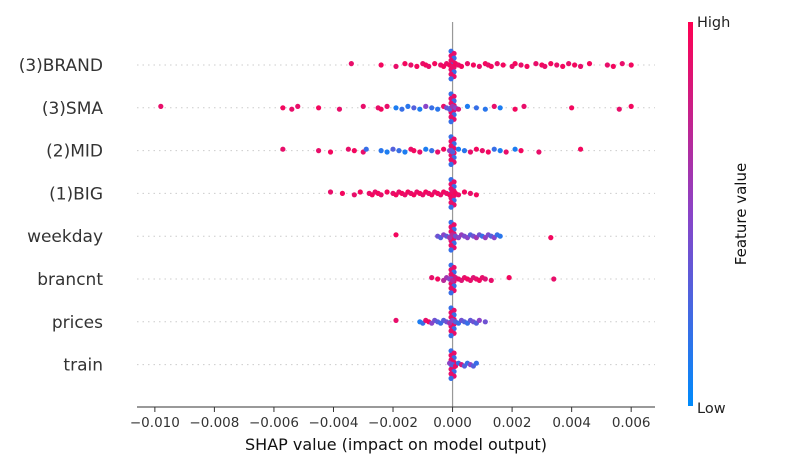 This screenshot has height=470, width=800. What do you see at coordinates (333, 423) in the screenshot?
I see `x-tick-label: −0.004` at bounding box center [333, 423].